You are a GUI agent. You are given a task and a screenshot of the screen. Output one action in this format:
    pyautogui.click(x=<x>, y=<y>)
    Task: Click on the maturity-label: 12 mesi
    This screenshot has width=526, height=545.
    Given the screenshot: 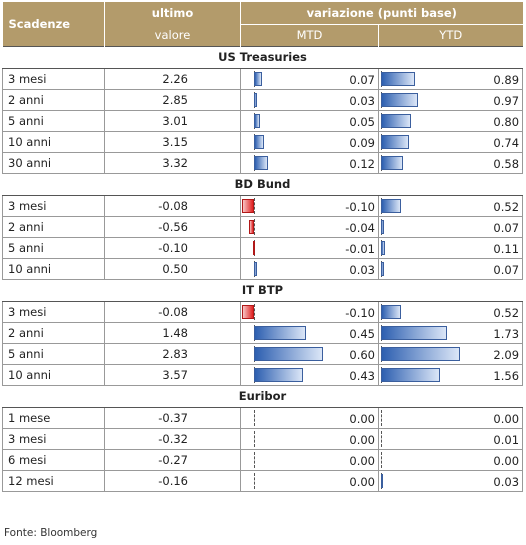 What is the action you would take?
    pyautogui.click(x=53, y=481)
    